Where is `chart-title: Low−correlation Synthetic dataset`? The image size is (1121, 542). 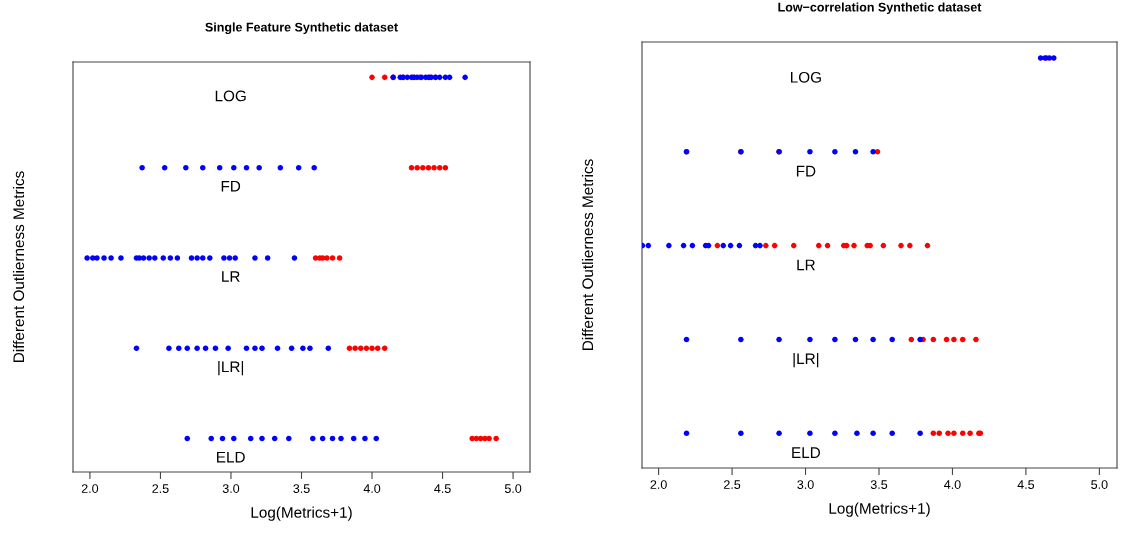 chart-title: Low−correlation Synthetic dataset is located at coordinates (880, 8).